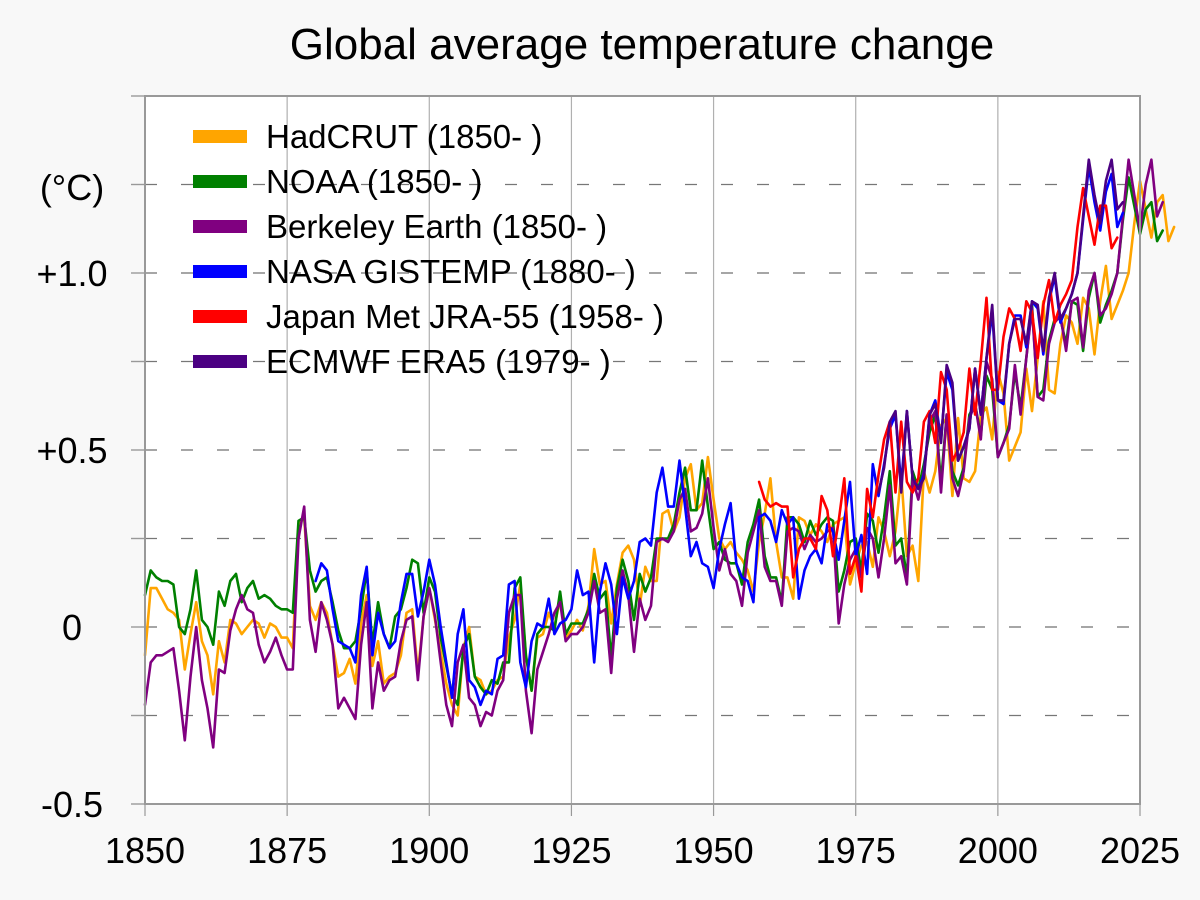 The image size is (1200, 900). Describe the element at coordinates (71, 273) in the screenshot. I see `y-tick-label: +1.0` at that location.